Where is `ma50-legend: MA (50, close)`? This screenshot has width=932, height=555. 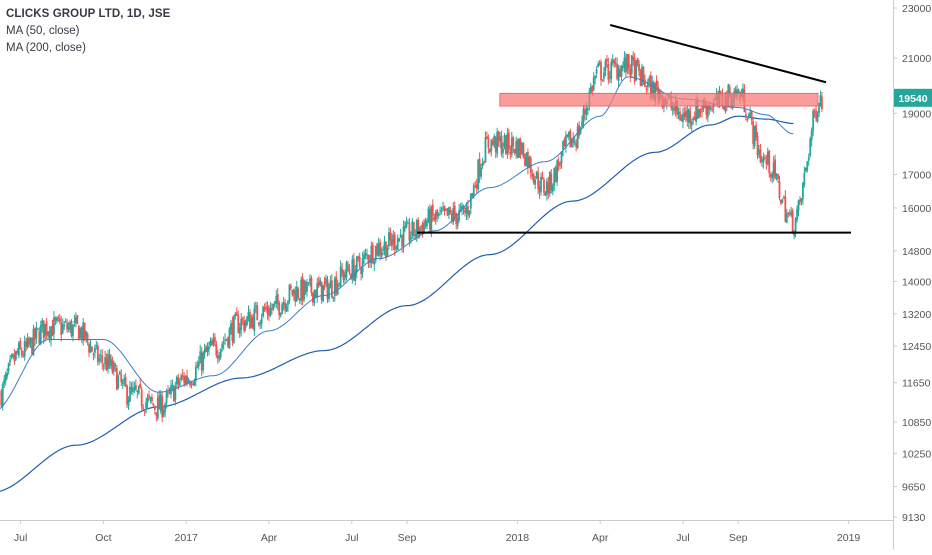
ma50-legend: MA (50, close) is located at coordinates (43, 31).